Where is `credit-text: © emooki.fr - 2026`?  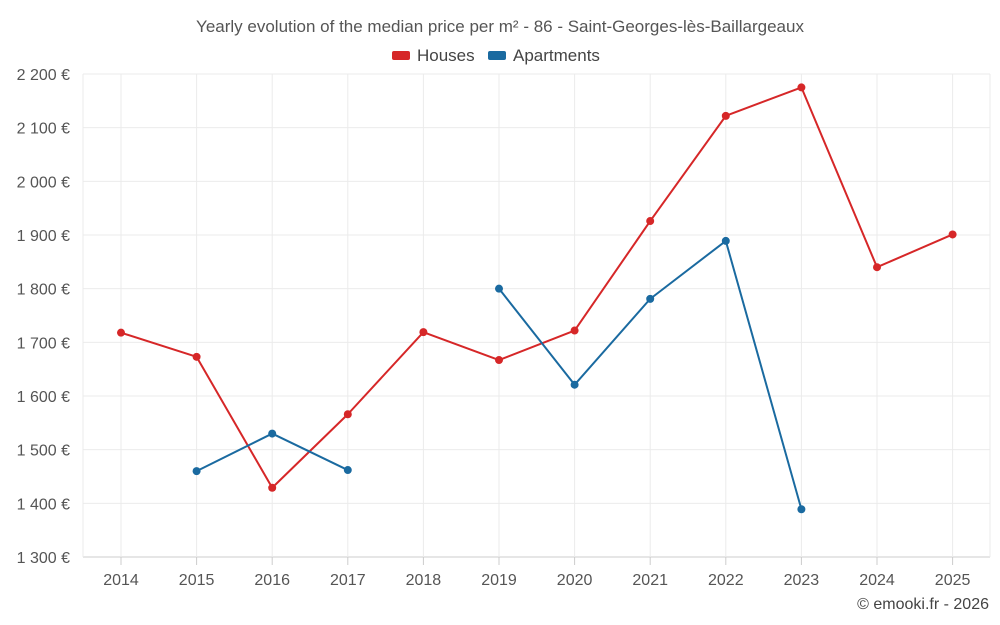 credit-text: © emooki.fr - 2026 is located at coordinates (923, 604).